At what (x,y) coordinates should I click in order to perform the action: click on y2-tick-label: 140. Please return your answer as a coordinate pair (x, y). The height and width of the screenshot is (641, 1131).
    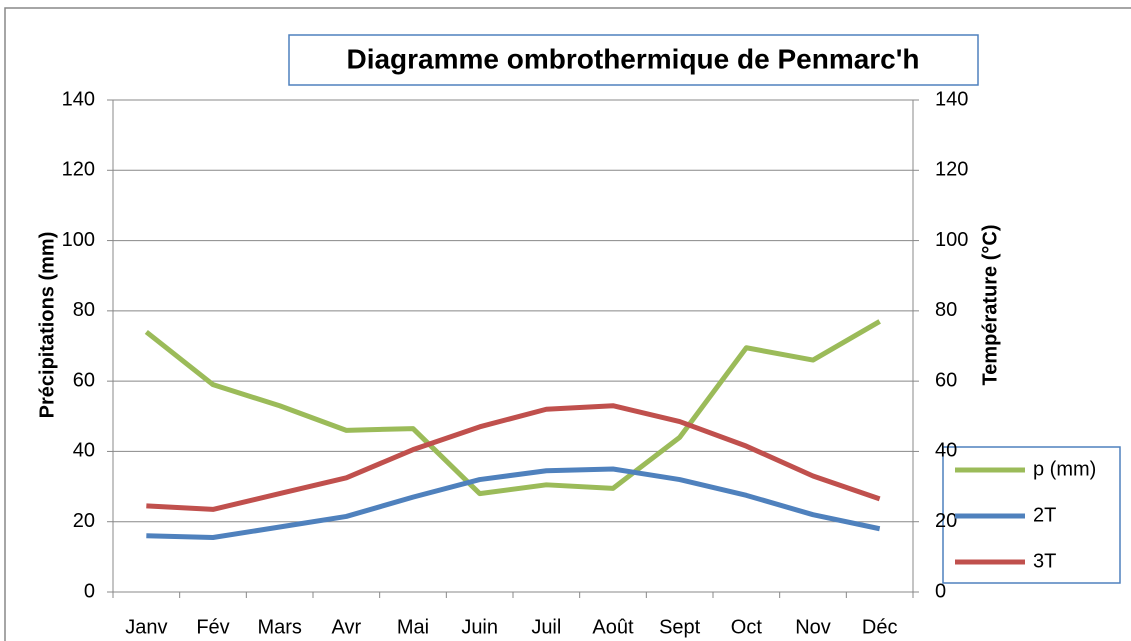
    Looking at the image, I should click on (951, 99).